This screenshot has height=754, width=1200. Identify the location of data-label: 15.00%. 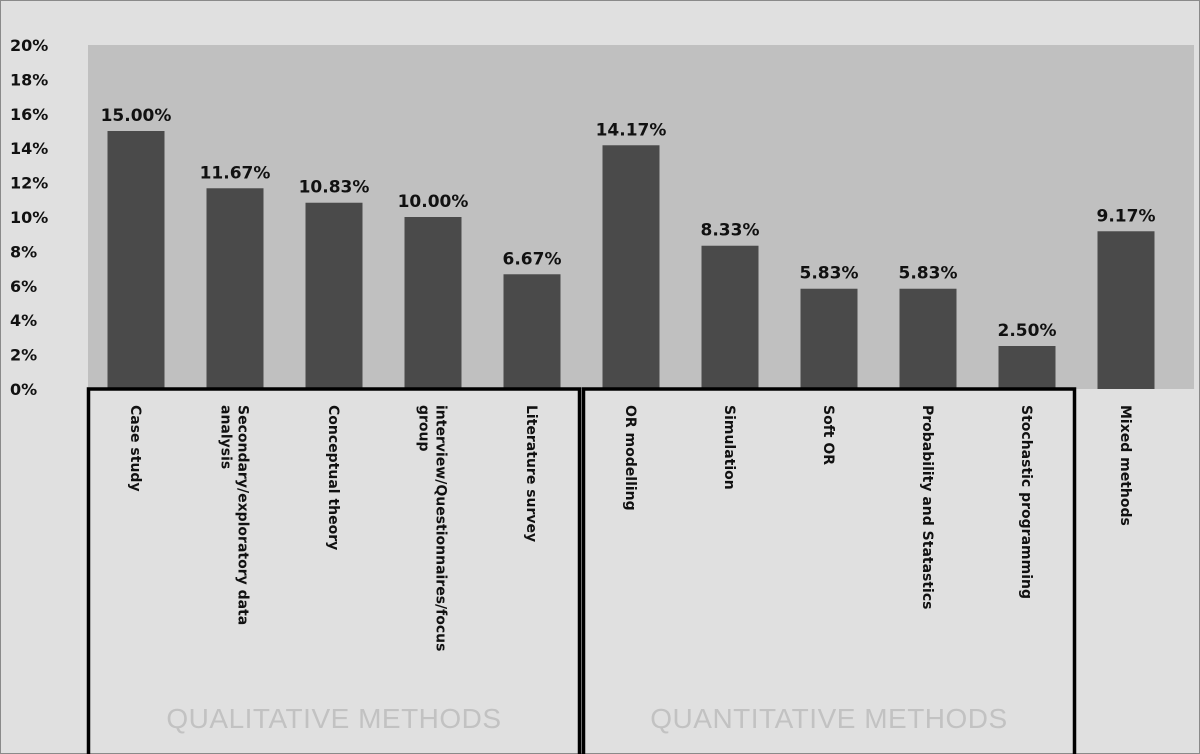
(136, 116).